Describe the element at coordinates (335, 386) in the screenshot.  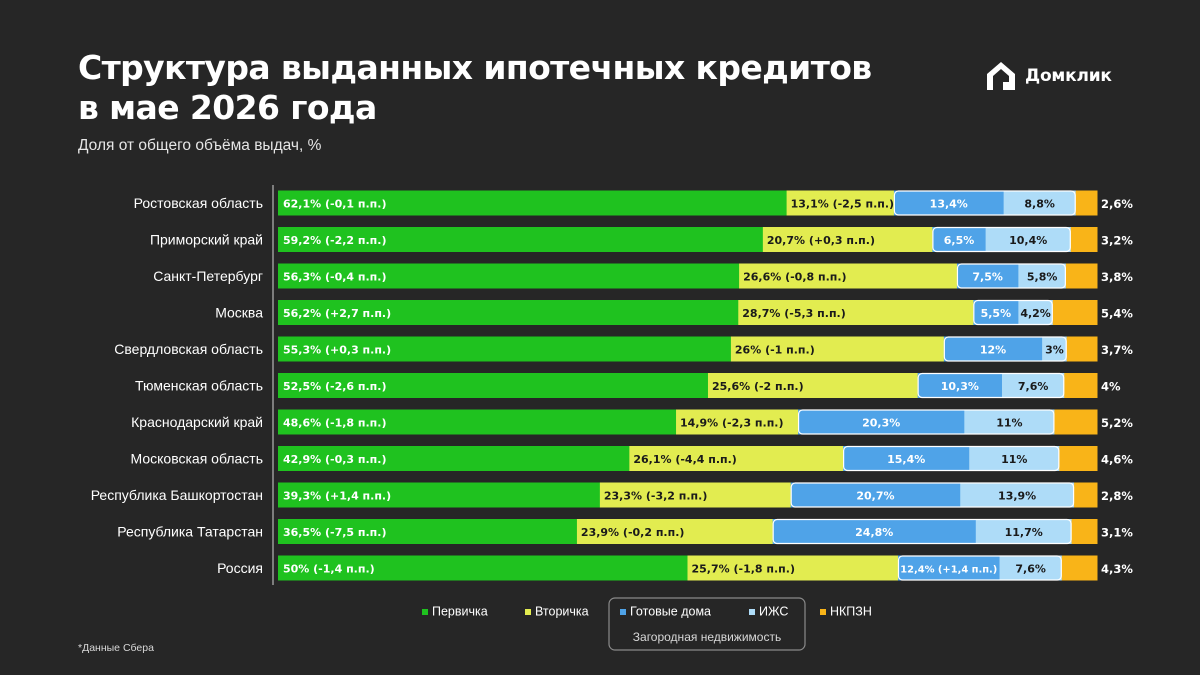
I see `data-label: 52,5% (-2,6 п.п.)` at that location.